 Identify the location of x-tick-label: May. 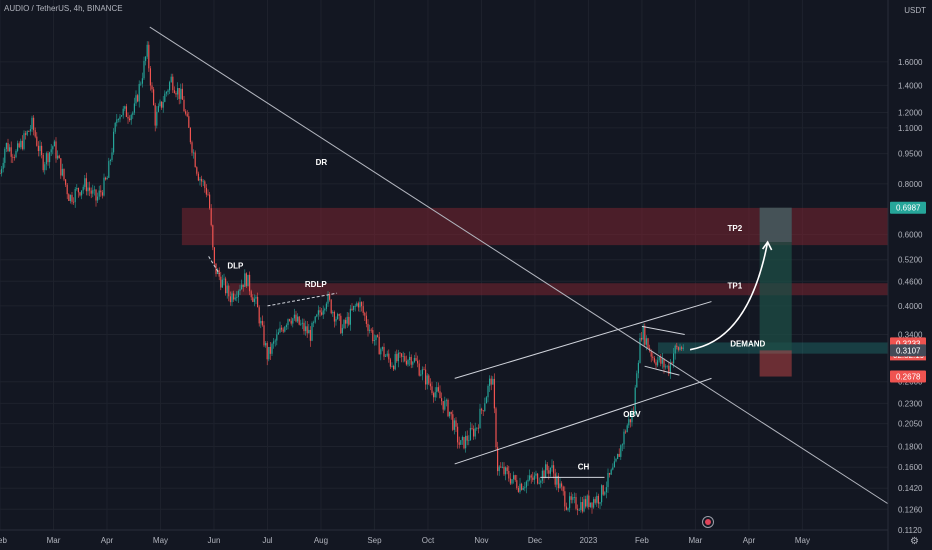
(160, 540).